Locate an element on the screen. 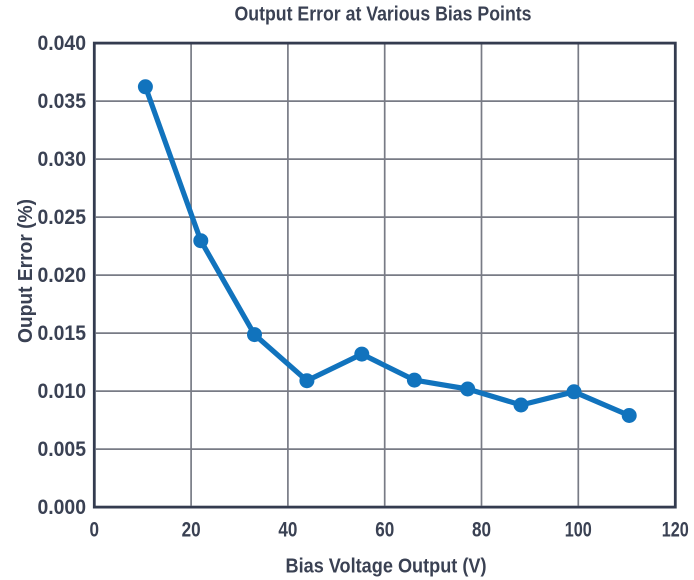 This screenshot has height=580, width=694. svg-text: 0.035 is located at coordinates (62, 101).